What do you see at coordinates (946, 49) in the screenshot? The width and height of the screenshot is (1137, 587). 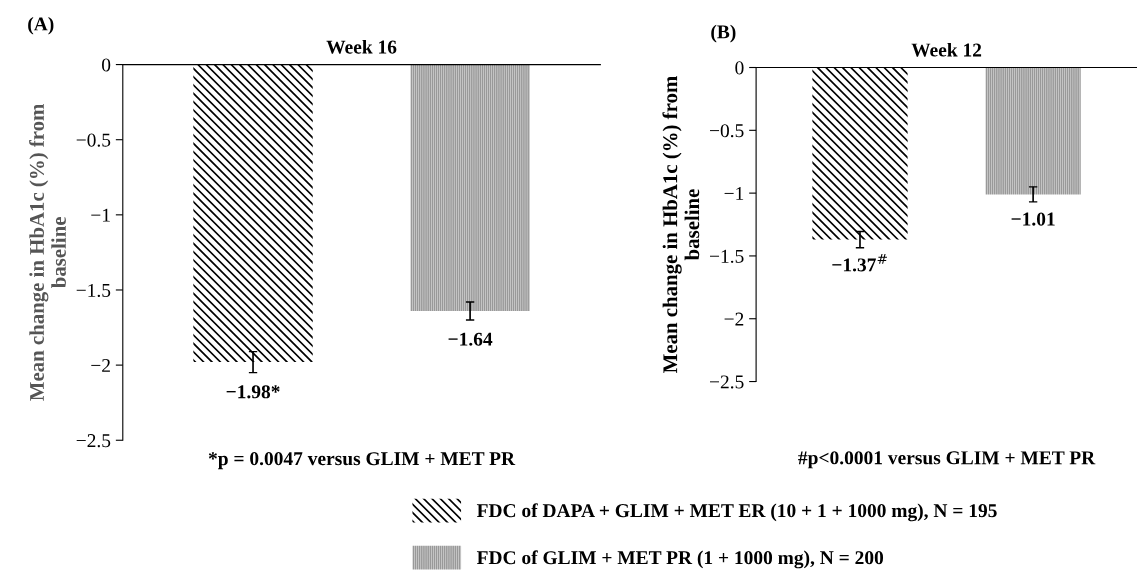 I see `chart-title: Week 12` at bounding box center [946, 49].